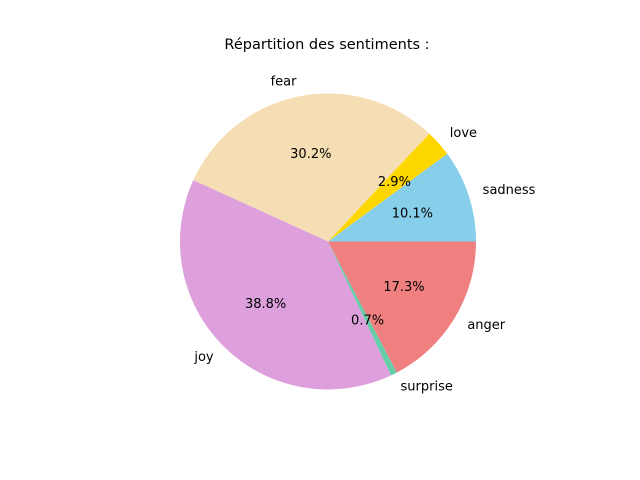 The image size is (640, 480). Describe the element at coordinates (412, 213) in the screenshot. I see `pct-label-sadness: 10.1%` at that location.